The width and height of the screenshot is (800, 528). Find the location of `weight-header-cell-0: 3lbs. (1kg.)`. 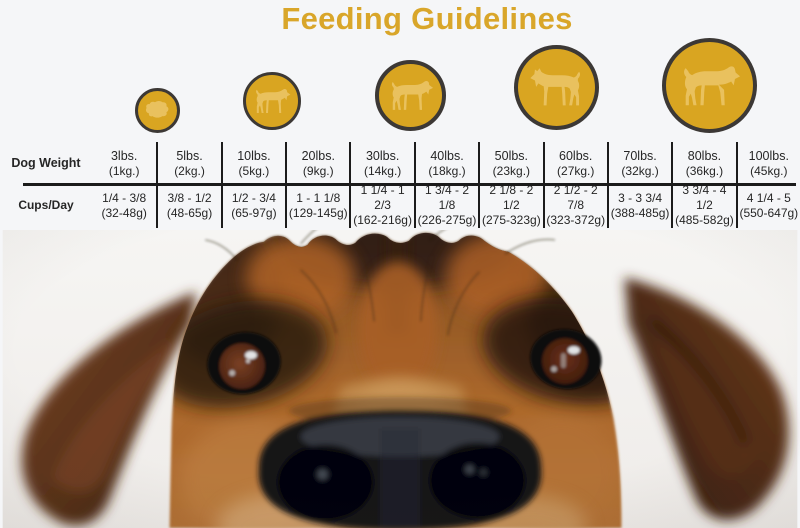

weight-header-cell-0: 3lbs. (1kg.) is located at coordinates (124, 163).